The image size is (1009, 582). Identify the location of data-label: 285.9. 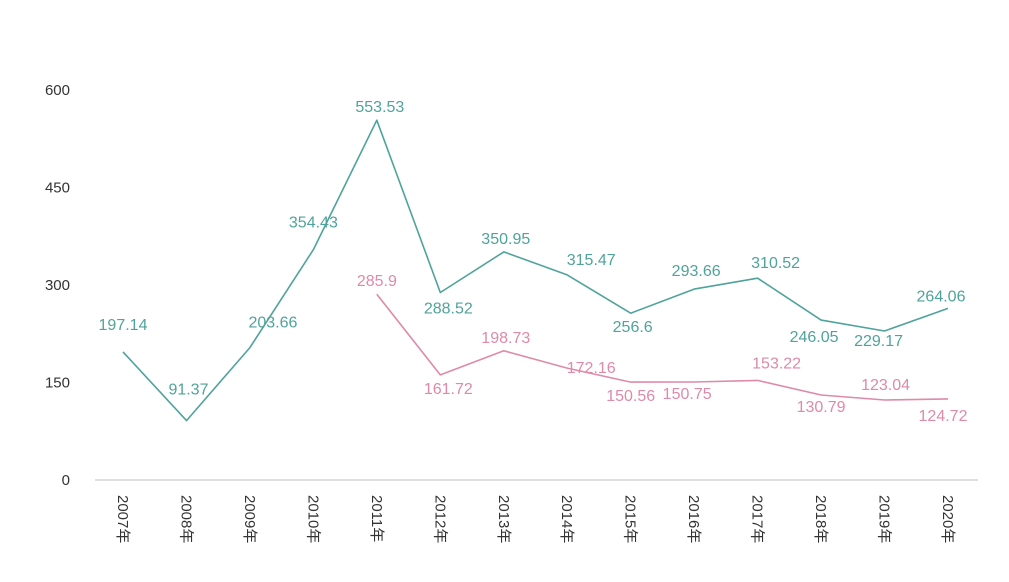
(377, 281).